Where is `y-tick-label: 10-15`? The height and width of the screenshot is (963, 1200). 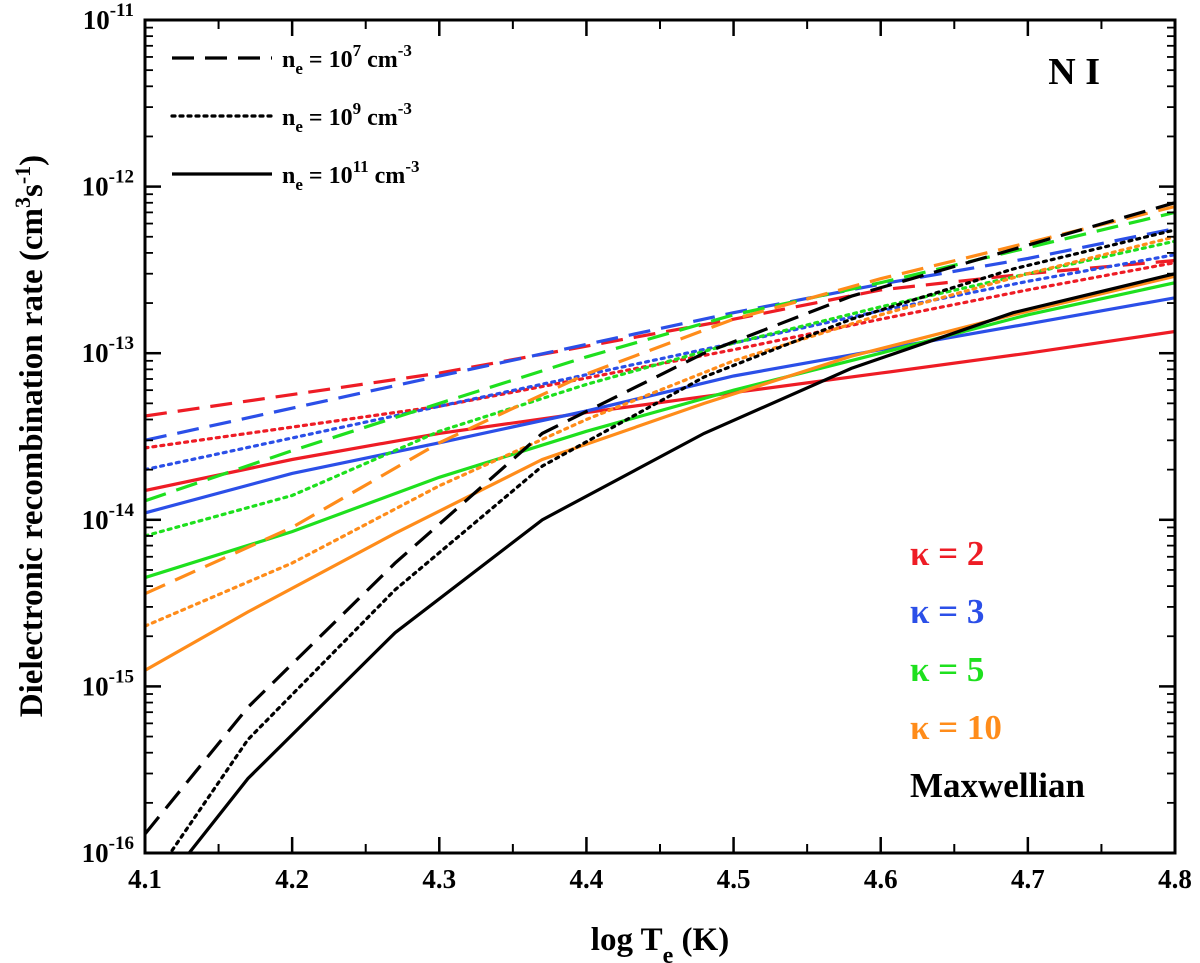
y-tick-label: 10-15 is located at coordinates (108, 683).